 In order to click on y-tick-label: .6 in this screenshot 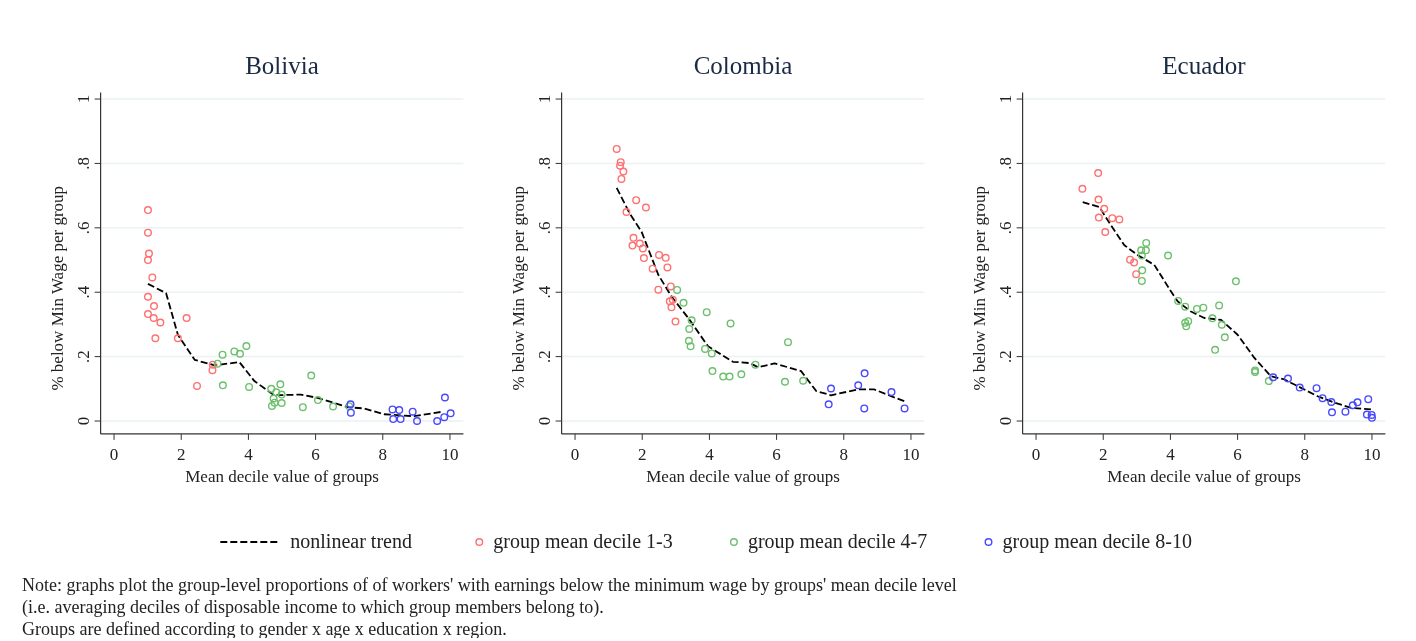, I will do `click(544, 228)`.